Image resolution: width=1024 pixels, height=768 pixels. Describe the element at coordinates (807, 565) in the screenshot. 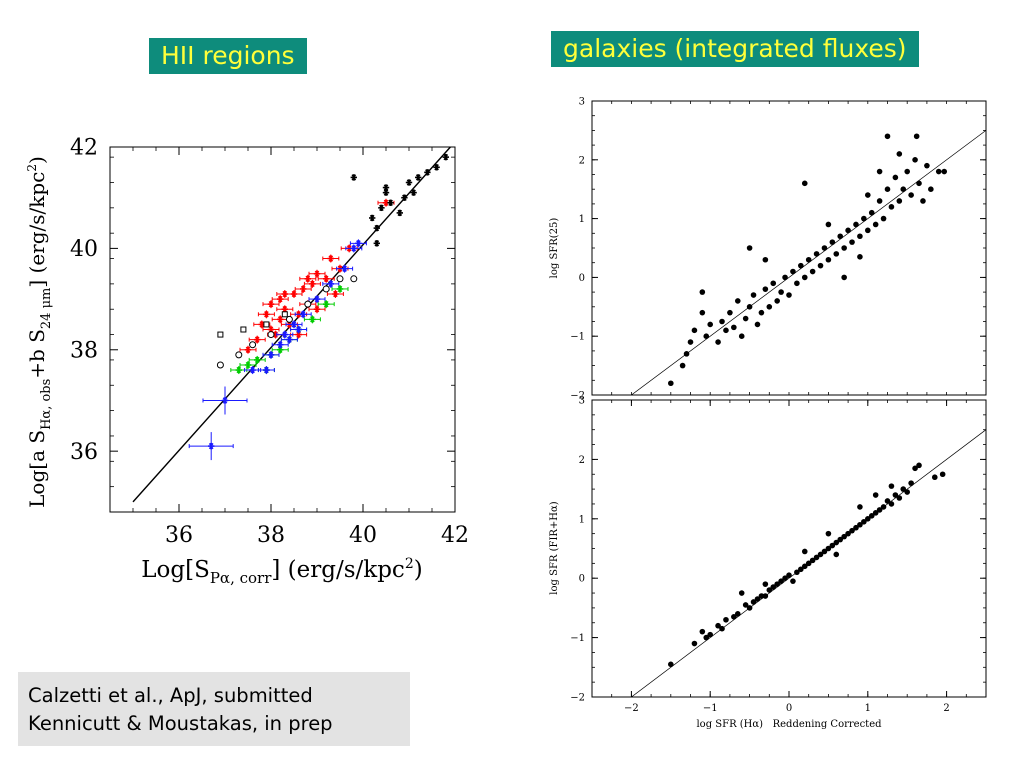

I see `rb-data-points` at that location.